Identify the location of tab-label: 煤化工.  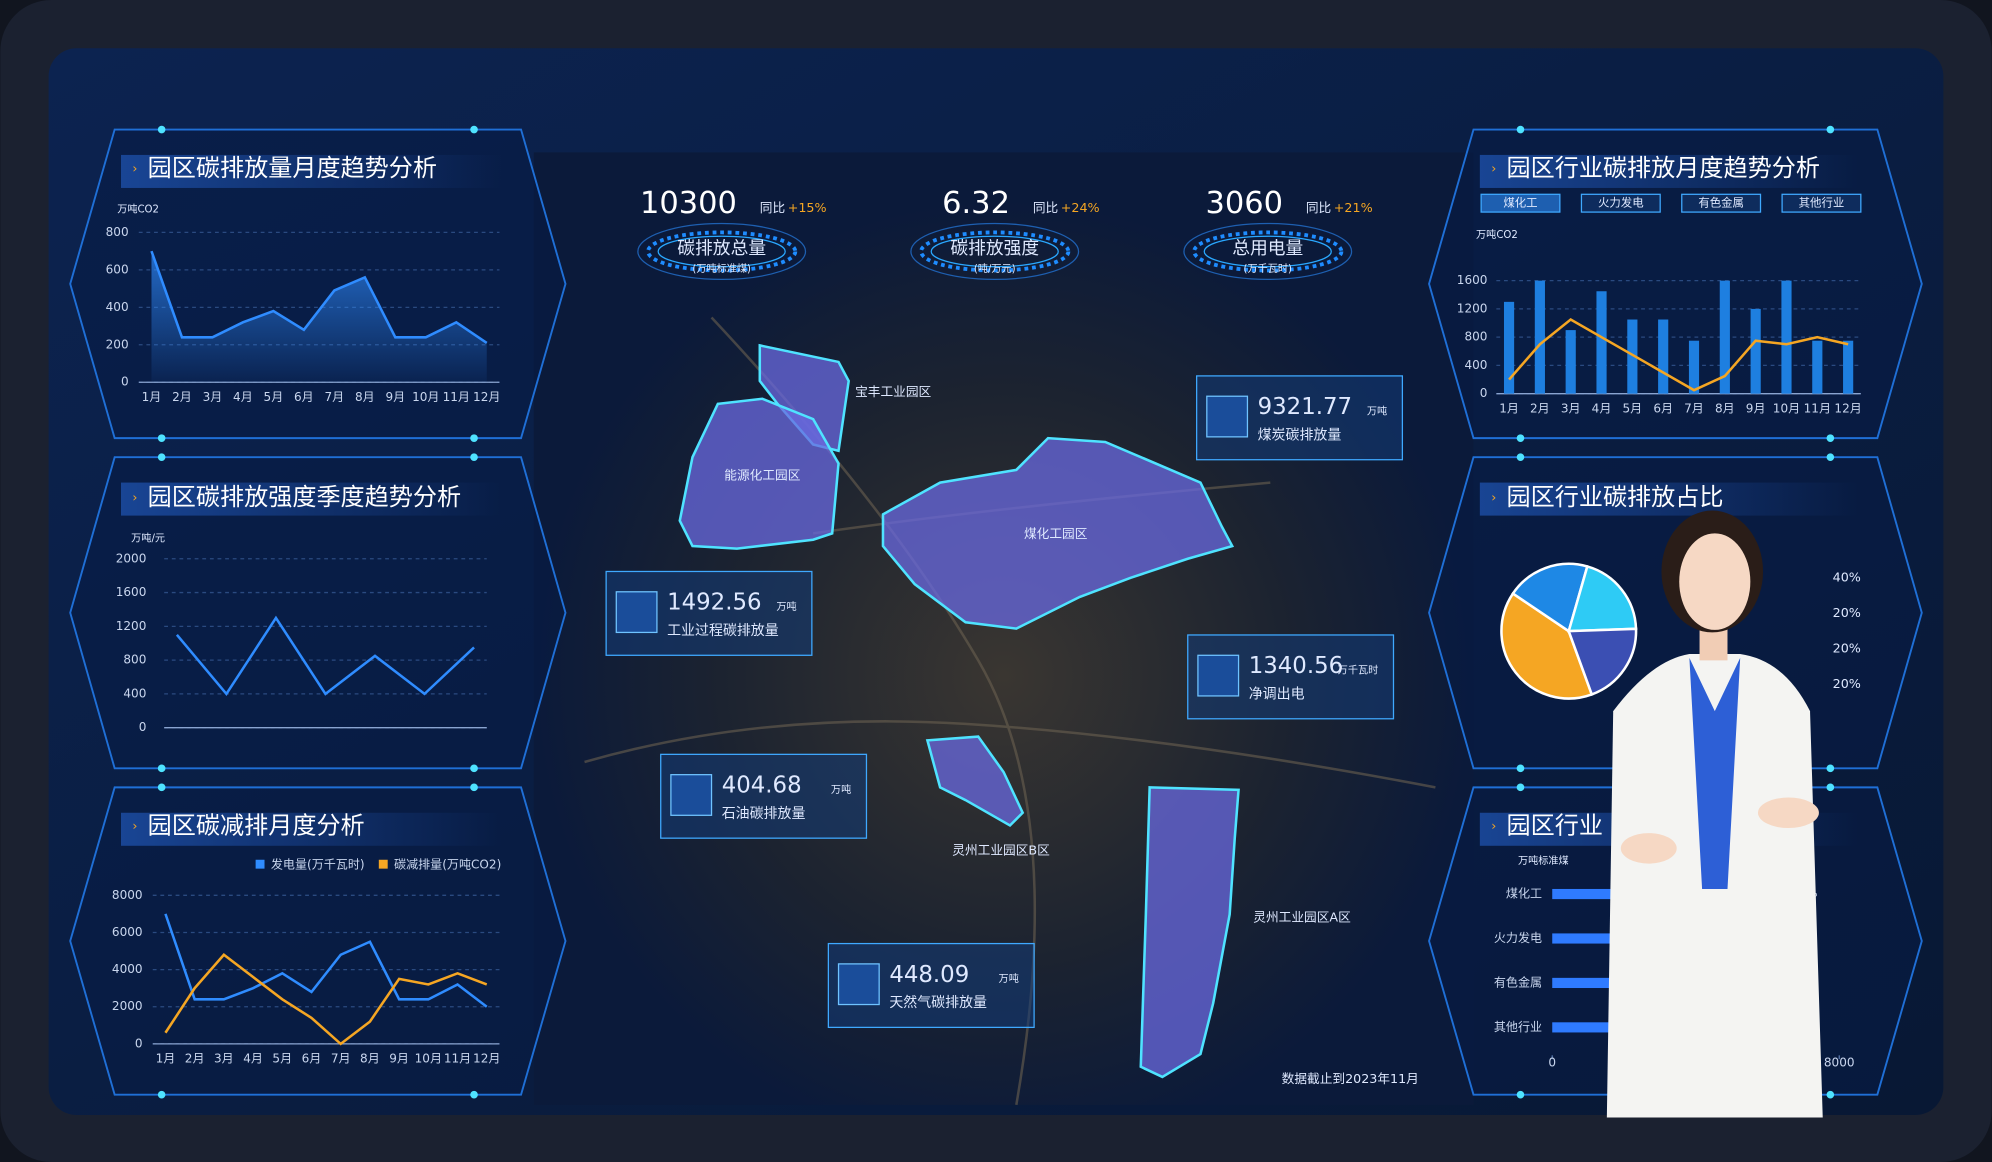
(1520, 203).